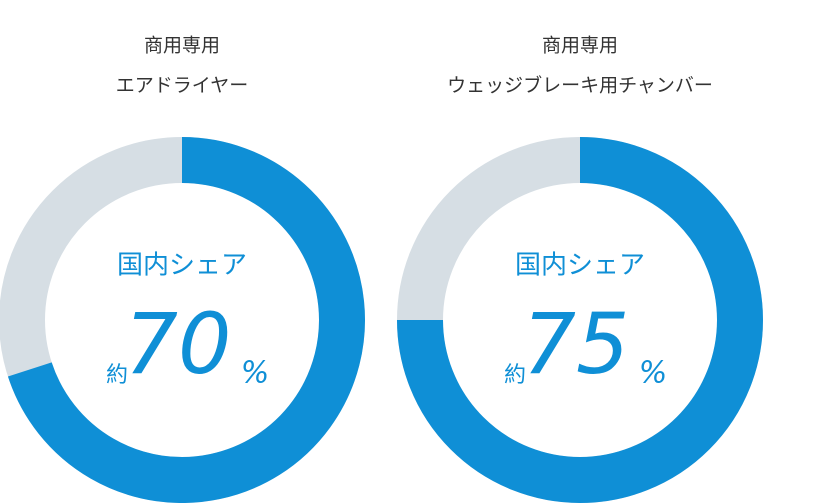  What do you see at coordinates (576, 344) in the screenshot?
I see `value-label: 75` at bounding box center [576, 344].